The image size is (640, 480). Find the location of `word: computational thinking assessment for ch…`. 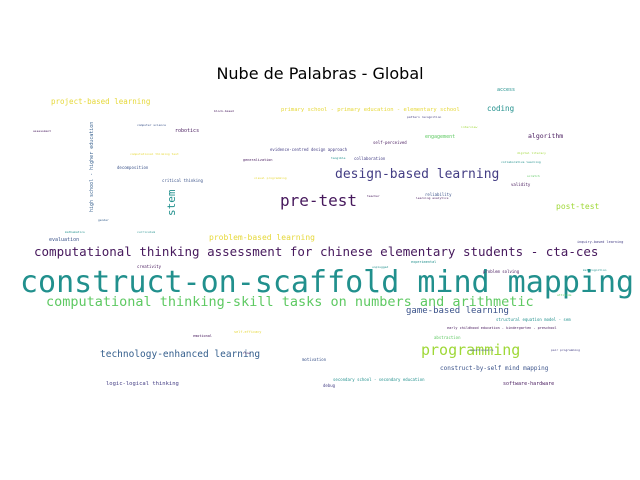

word: computational thinking assessment for ch… is located at coordinates (316, 251).